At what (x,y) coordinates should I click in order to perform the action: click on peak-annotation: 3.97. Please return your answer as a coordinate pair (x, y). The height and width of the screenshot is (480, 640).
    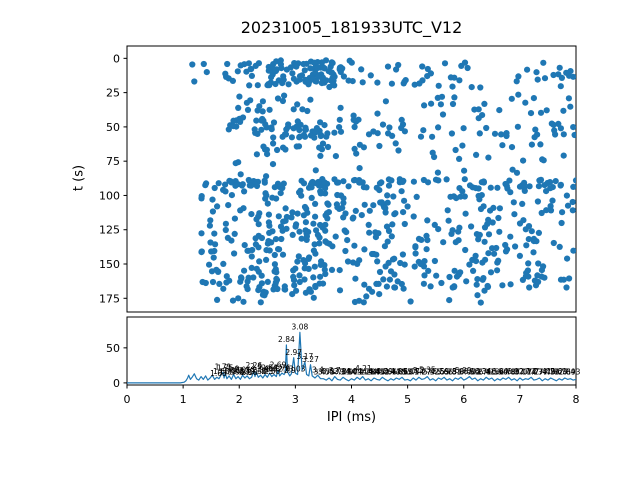
    Looking at the image, I should click on (349, 372).